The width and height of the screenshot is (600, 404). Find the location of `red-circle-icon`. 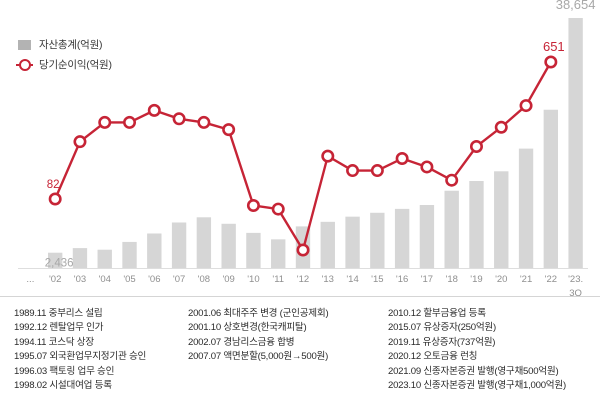

red-circle-icon is located at coordinates (24, 64).